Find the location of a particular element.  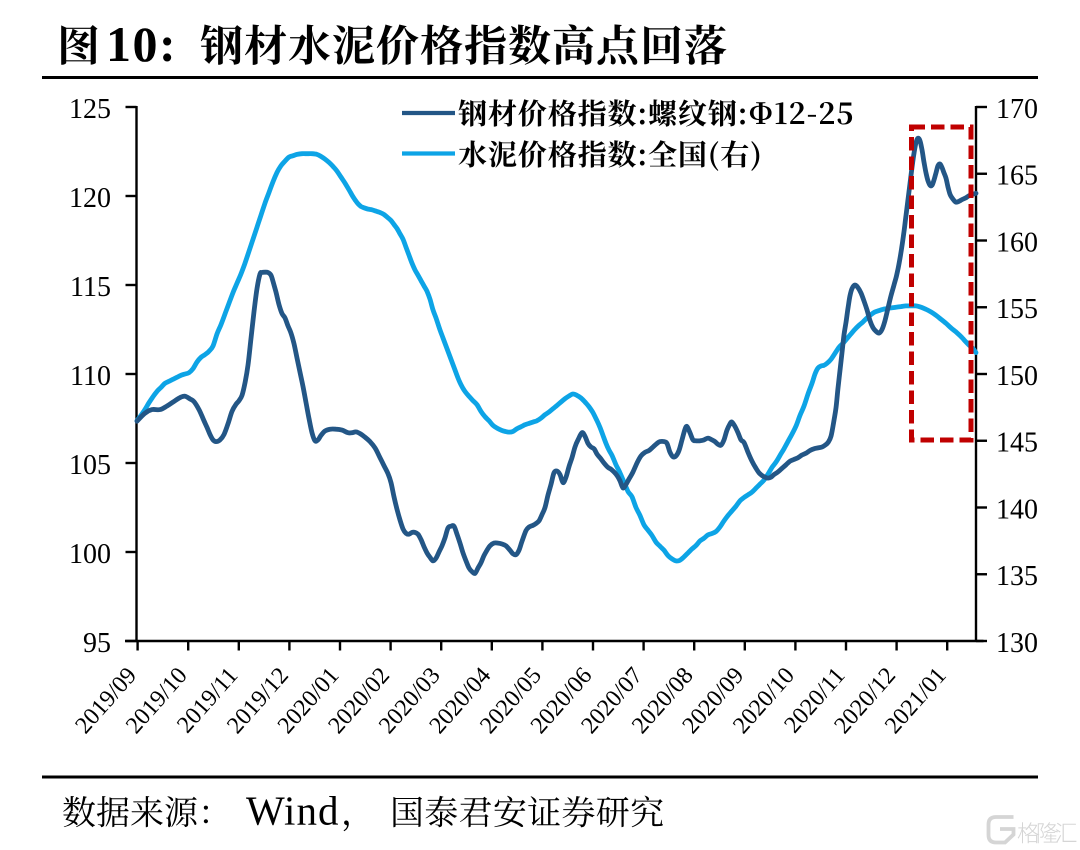

svg-text: Wind is located at coordinates (292, 811).